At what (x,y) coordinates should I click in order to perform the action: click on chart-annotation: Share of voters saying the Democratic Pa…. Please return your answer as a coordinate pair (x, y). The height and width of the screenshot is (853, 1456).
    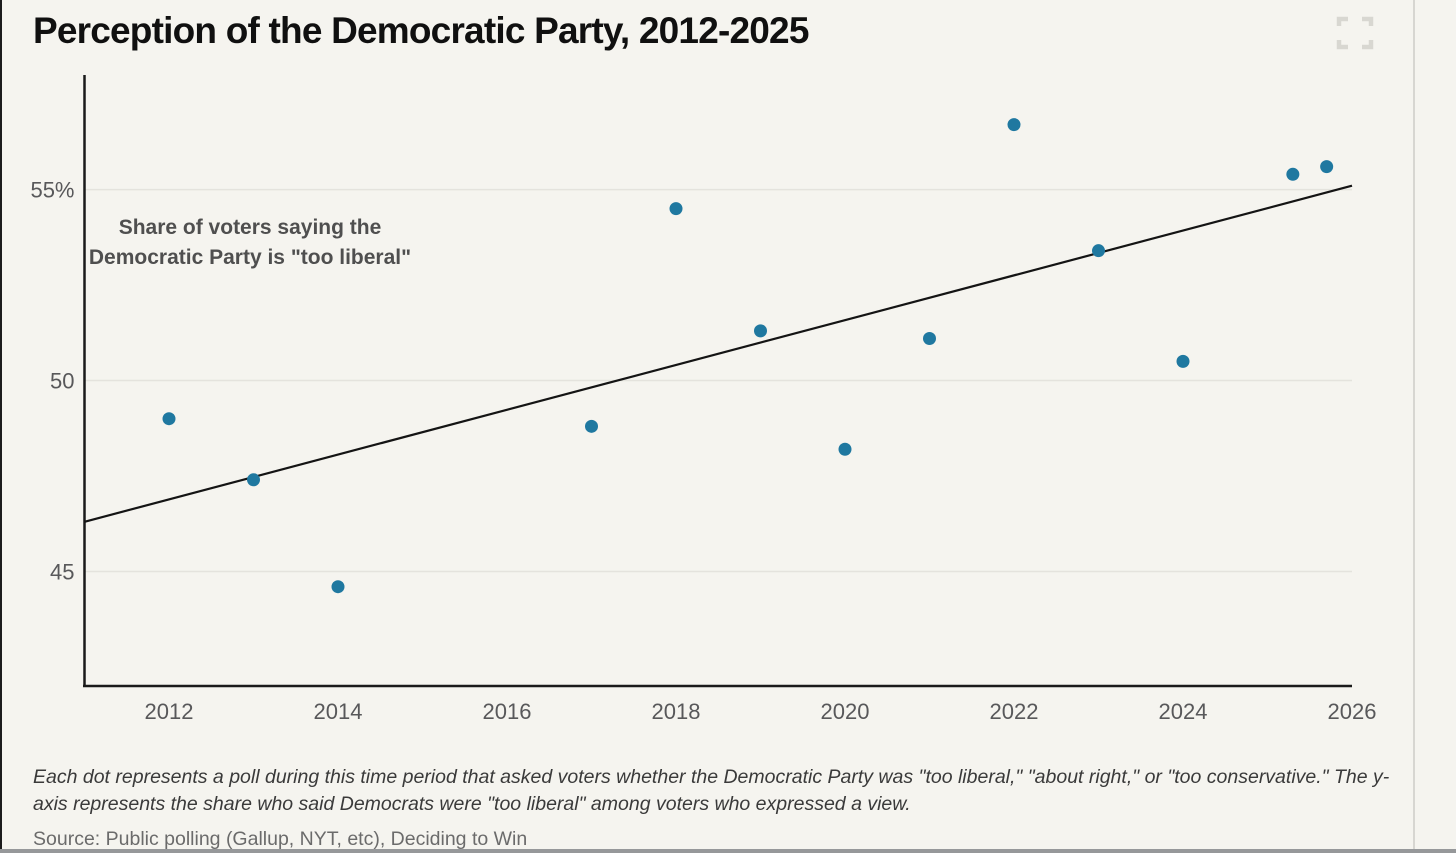
    Looking at the image, I should click on (250, 242).